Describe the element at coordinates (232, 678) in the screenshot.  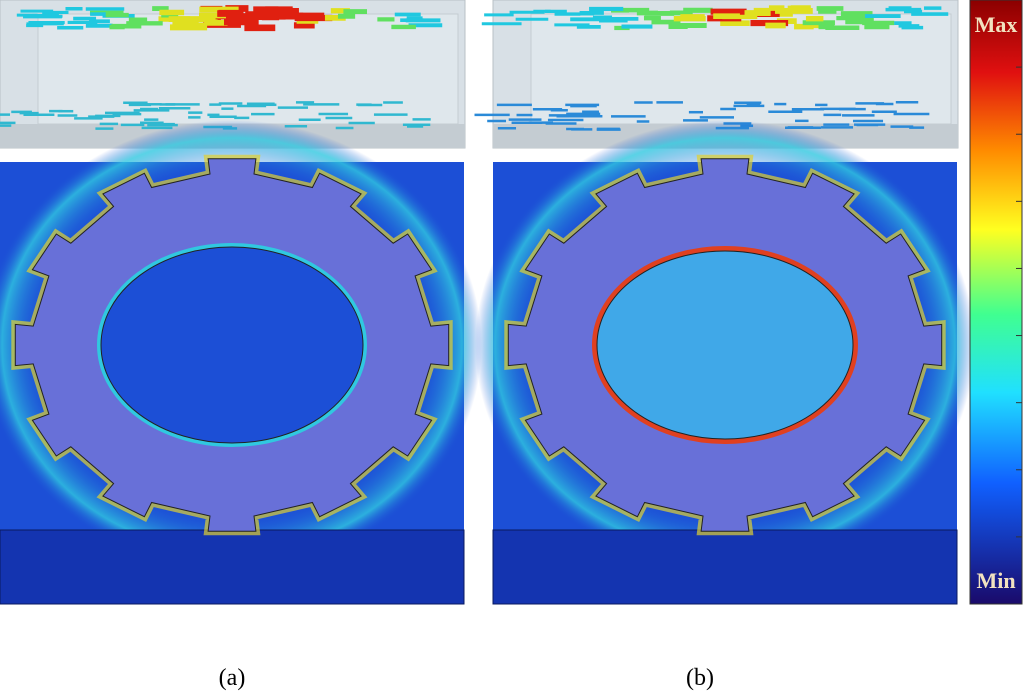
I see `panel-label: (a)` at that location.